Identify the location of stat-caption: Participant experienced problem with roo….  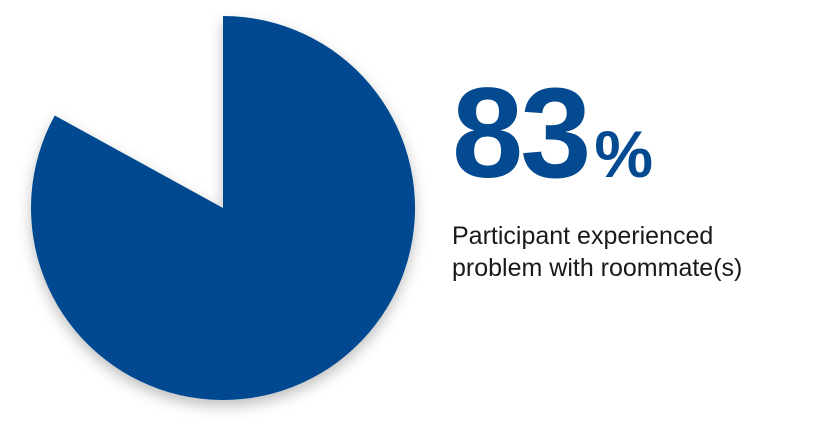
(627, 252).